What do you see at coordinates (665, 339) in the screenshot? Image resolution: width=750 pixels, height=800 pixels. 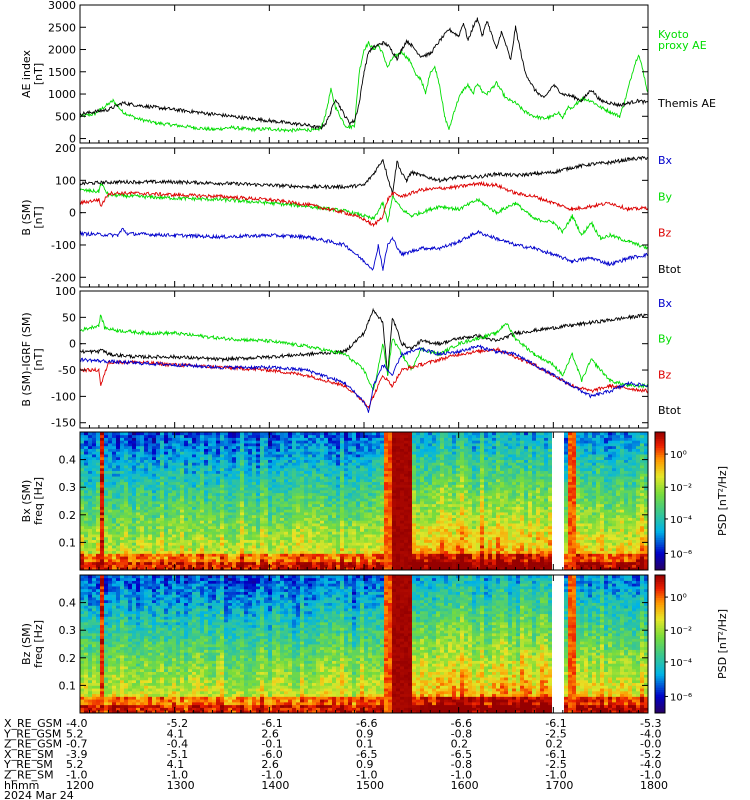 I see `legend-entry: By` at bounding box center [665, 339].